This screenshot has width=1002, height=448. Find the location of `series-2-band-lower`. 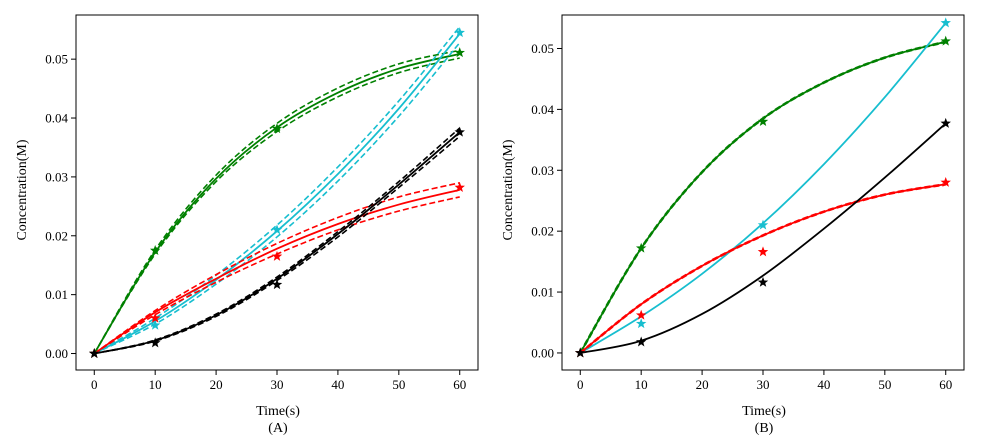

series-2-band-lower is located at coordinates (276, 275).